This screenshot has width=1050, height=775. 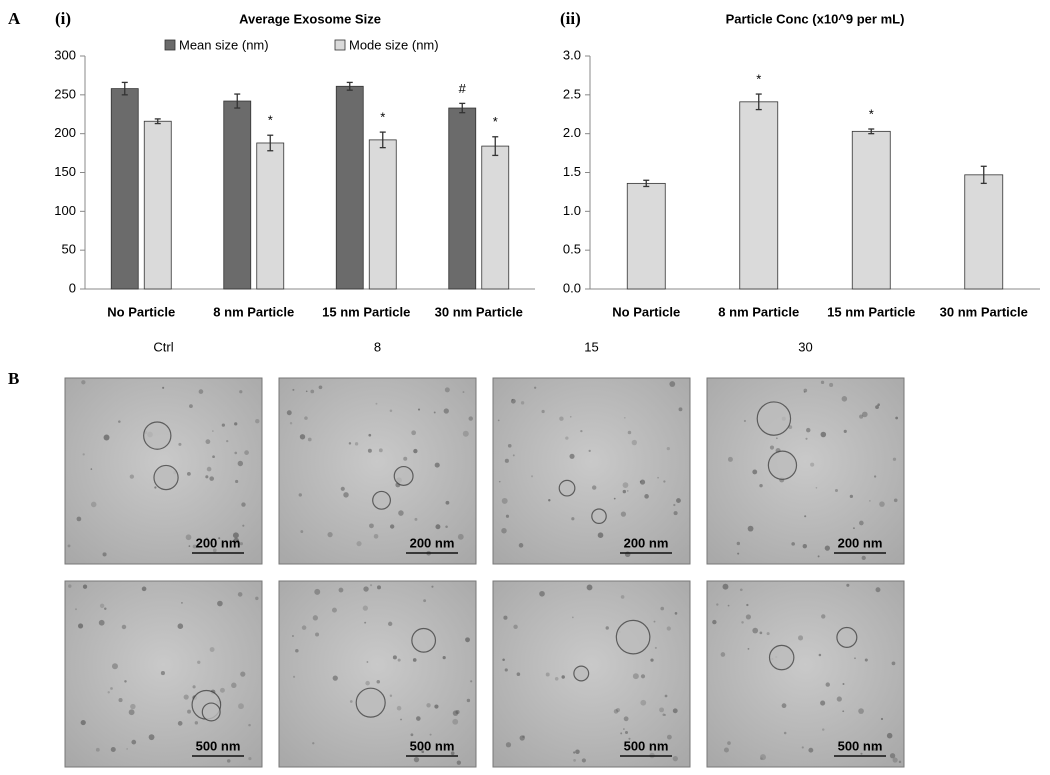 What do you see at coordinates (218, 542) in the screenshot?
I see `scale-bar-label: 200 nm` at bounding box center [218, 542].